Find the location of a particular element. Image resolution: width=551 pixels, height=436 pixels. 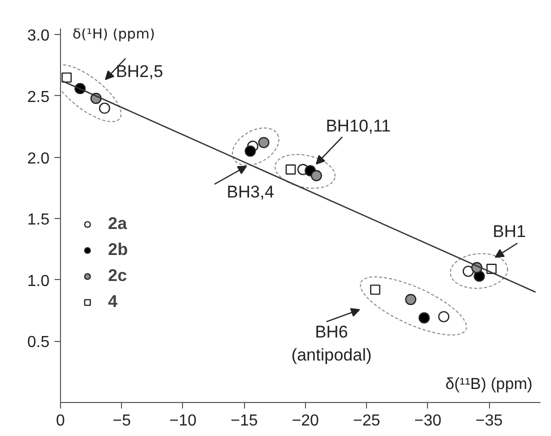

annotation: BH10,11 is located at coordinates (358, 126).